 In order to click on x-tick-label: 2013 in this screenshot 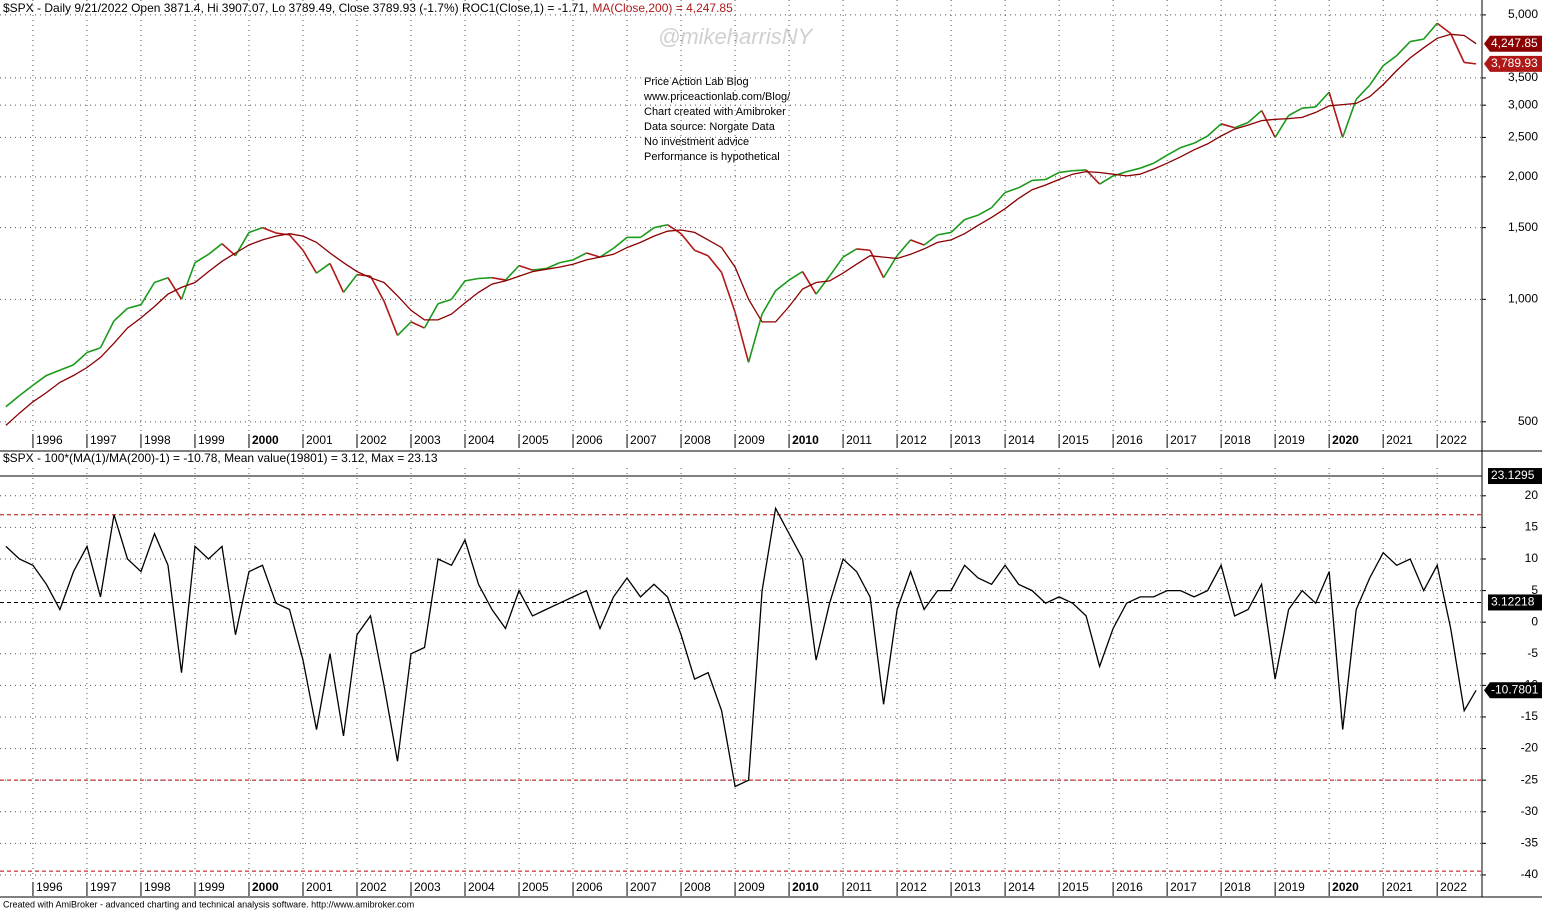, I will do `click(967, 887)`.